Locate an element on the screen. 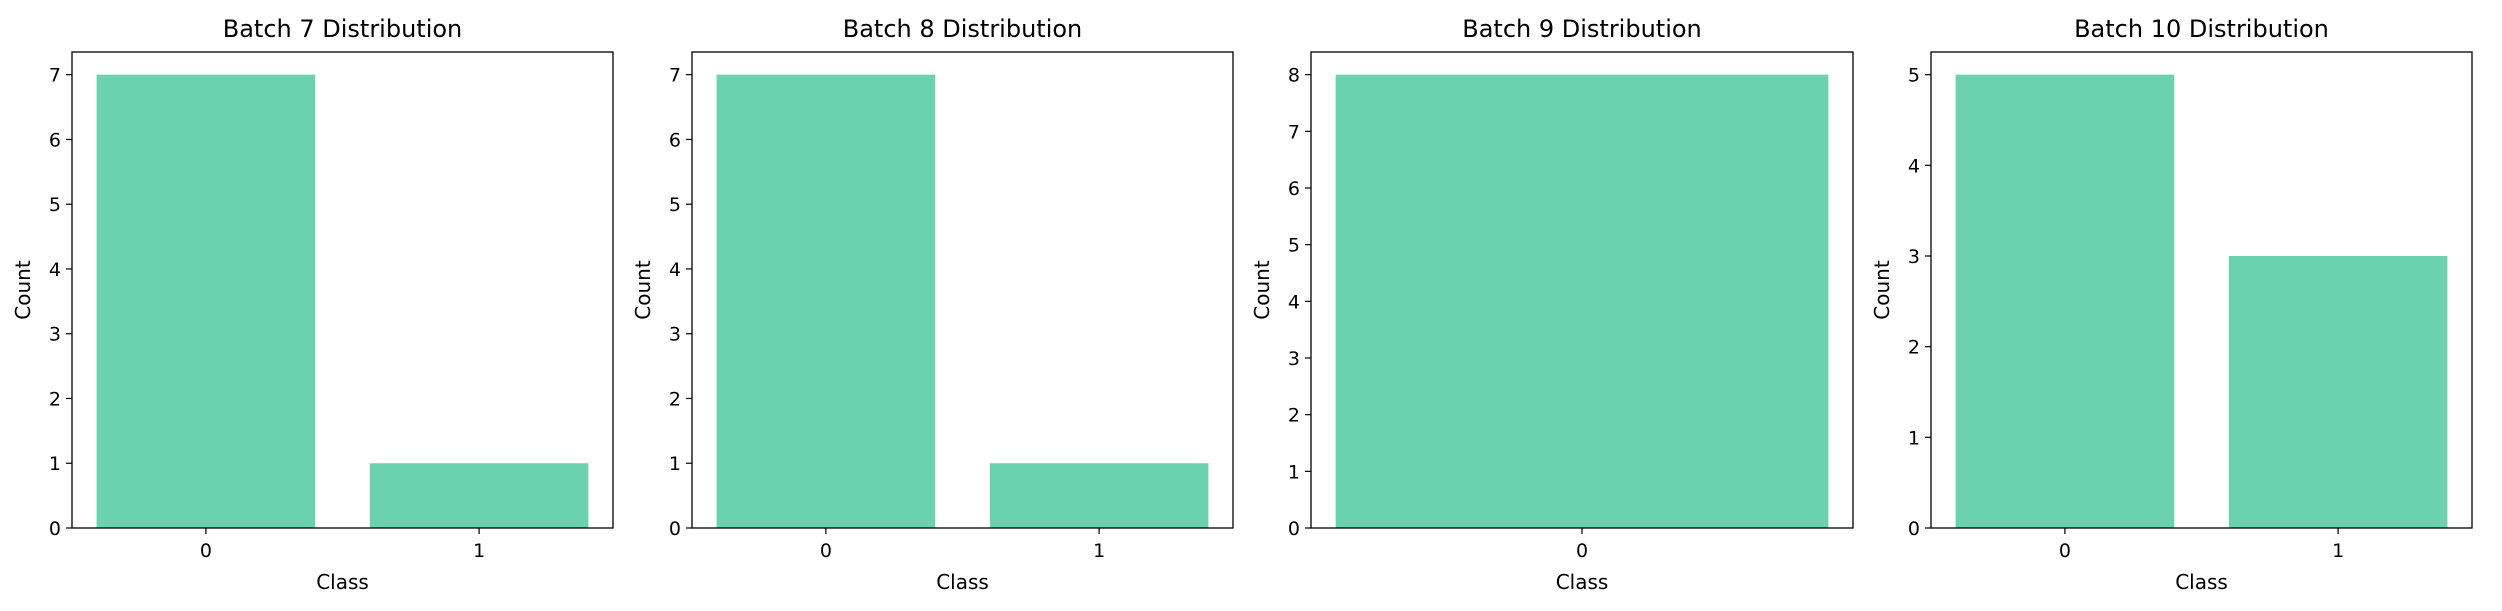 Image resolution: width=2502 pixels, height=611 pixels. y-tick-label: 8 is located at coordinates (1294, 76).